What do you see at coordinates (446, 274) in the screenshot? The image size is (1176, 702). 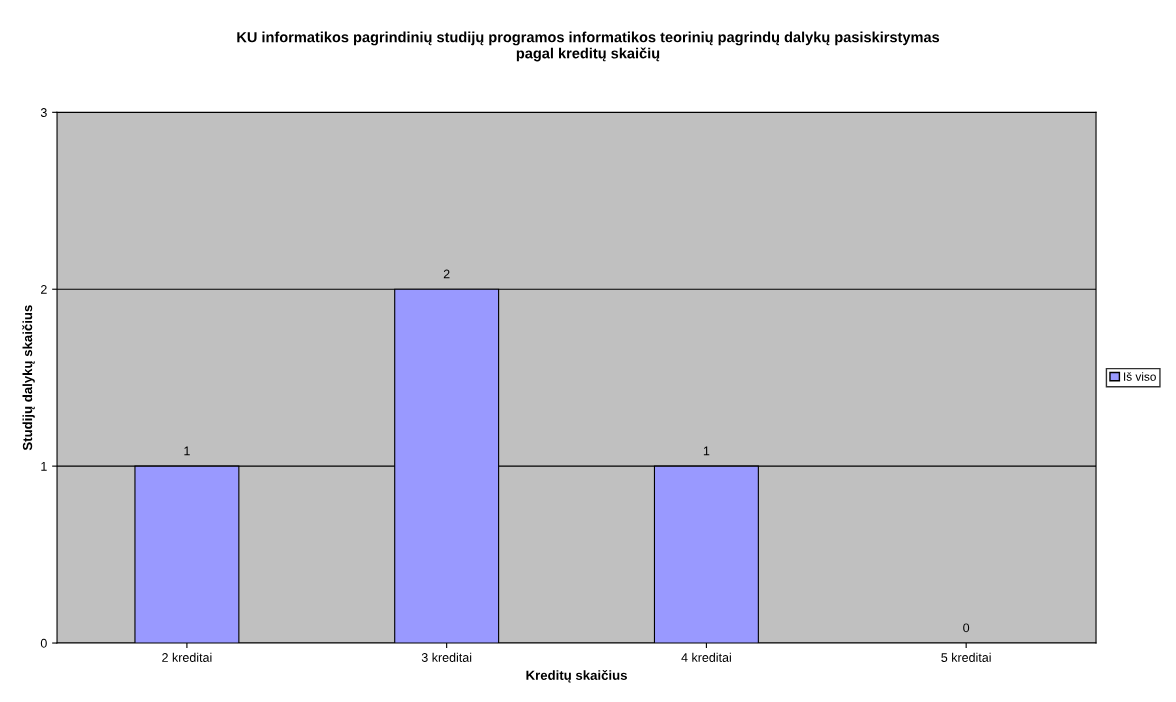 I see `data-label: 2` at bounding box center [446, 274].